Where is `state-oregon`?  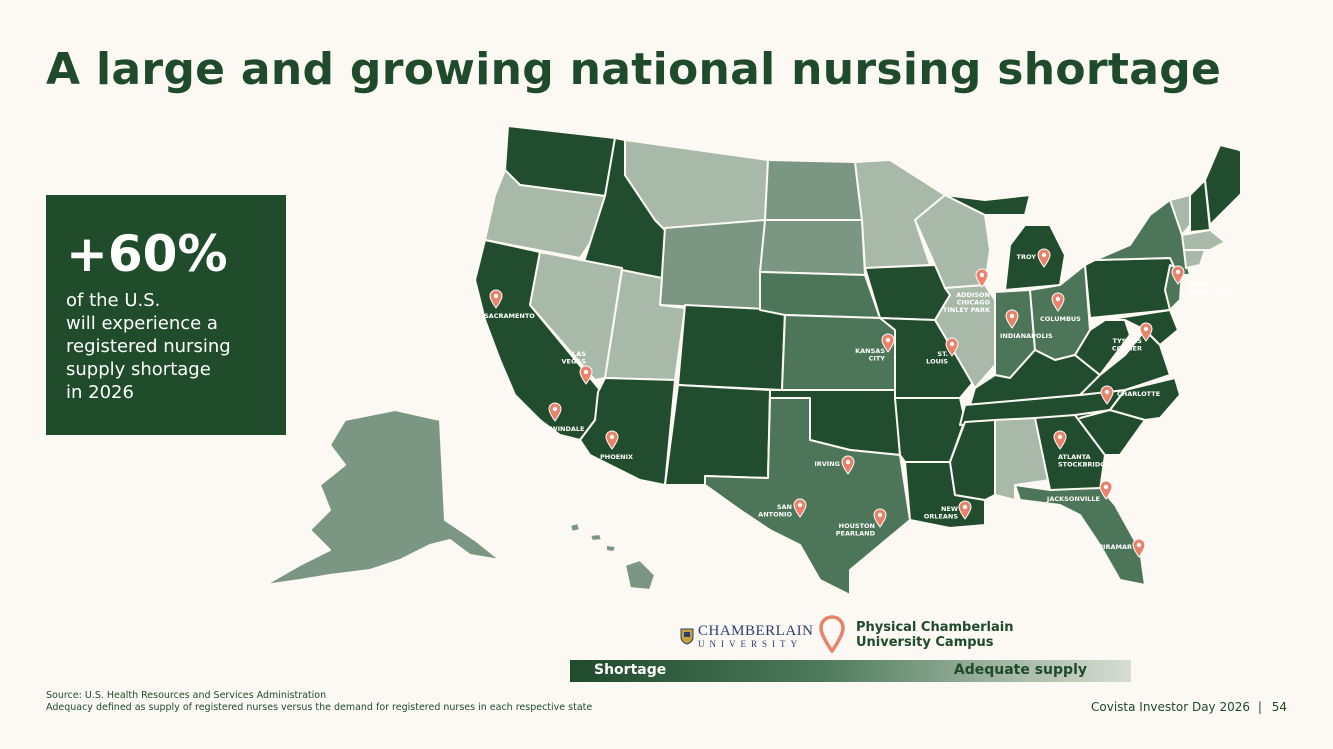
state-oregon is located at coordinates (545, 214).